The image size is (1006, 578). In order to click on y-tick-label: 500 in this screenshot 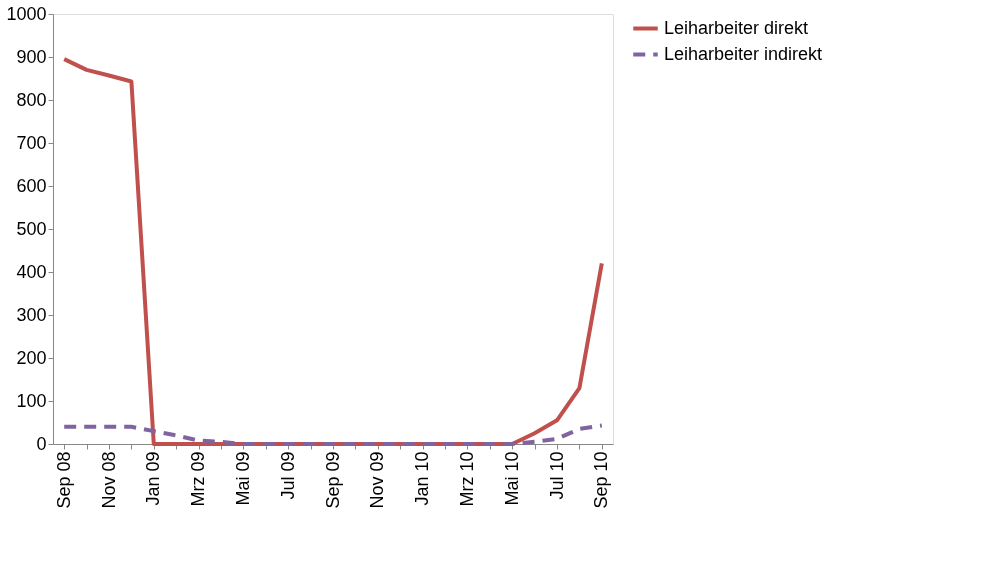, I will do `click(31, 228)`.